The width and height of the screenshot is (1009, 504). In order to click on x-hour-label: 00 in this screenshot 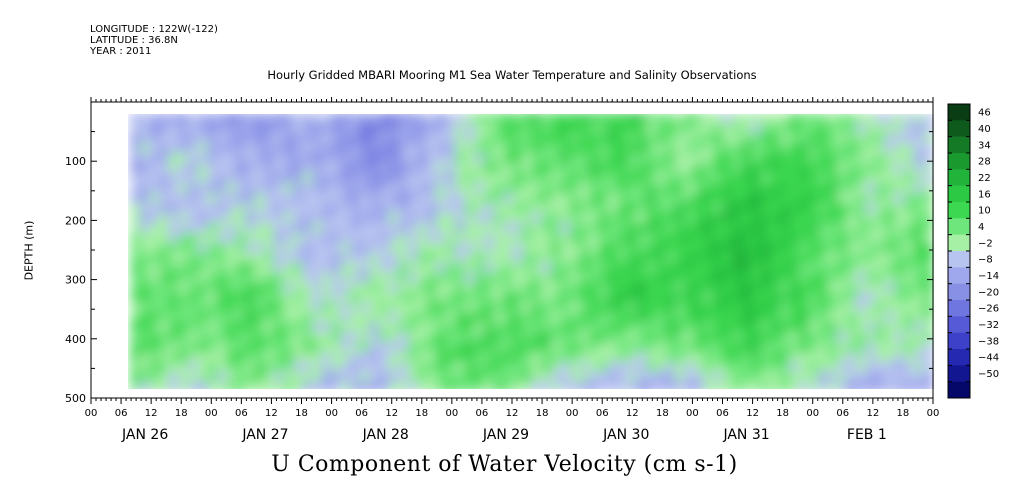, I will do `click(91, 413)`.